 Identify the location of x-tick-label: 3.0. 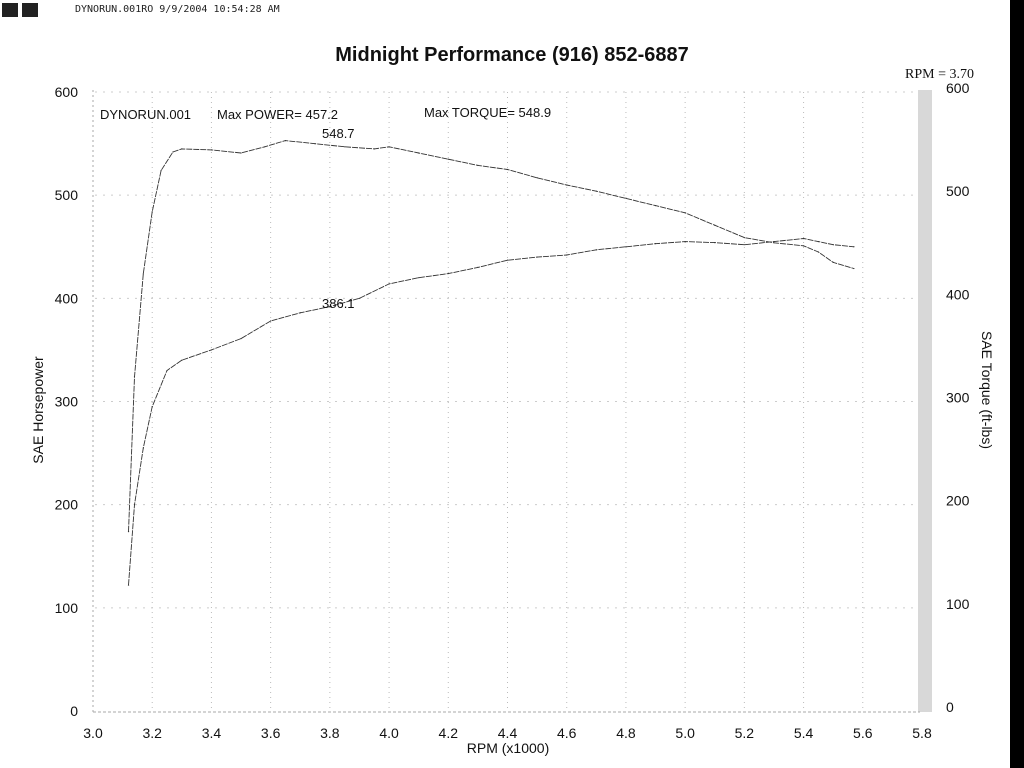
(93, 733).